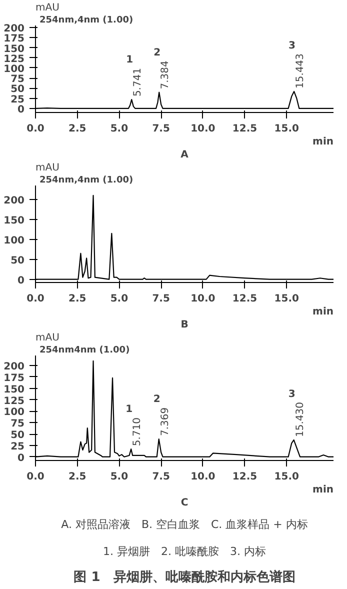 This screenshot has width=347, height=589. What do you see at coordinates (166, 75) in the screenshot?
I see `annotation: 7.384` at bounding box center [166, 75].